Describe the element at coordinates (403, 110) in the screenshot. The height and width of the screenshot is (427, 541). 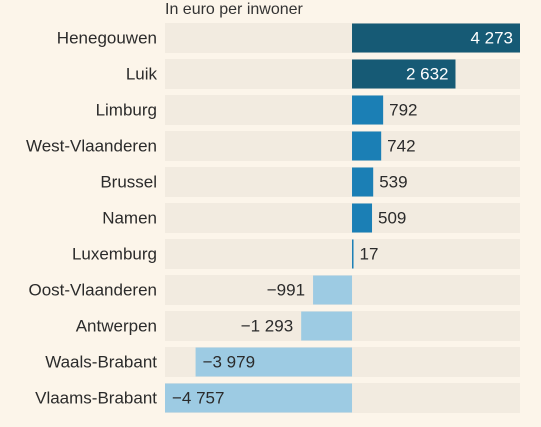
I see `value-label: 792` at that location.